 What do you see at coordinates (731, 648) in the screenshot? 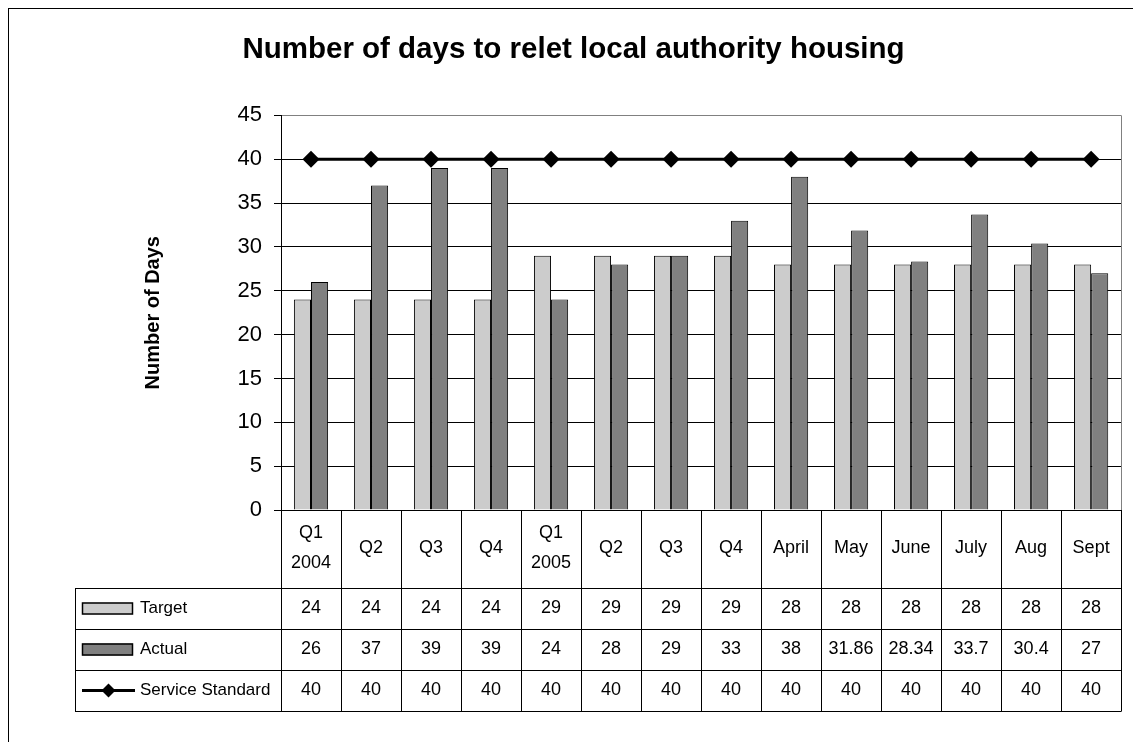
I see `data-label: 33` at bounding box center [731, 648].